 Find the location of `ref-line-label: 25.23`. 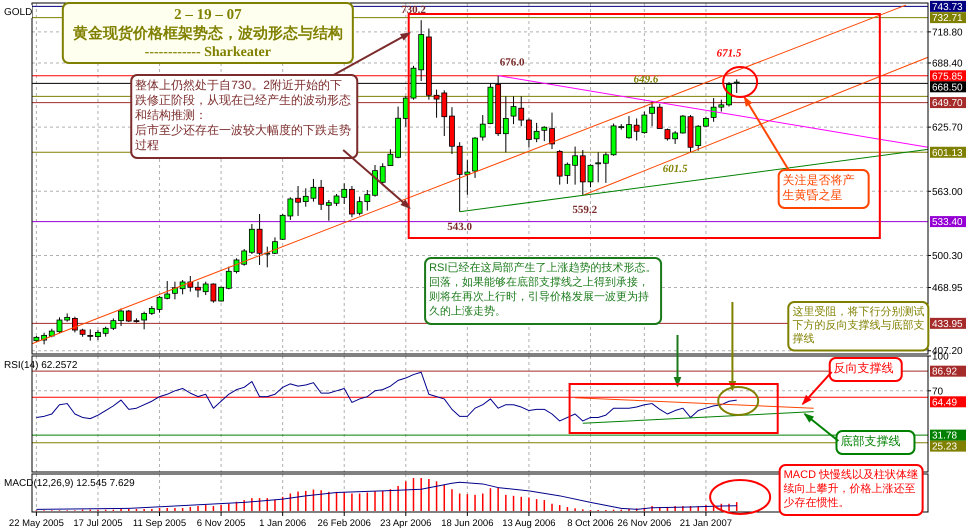

ref-line-label: 25.23 is located at coordinates (945, 447).